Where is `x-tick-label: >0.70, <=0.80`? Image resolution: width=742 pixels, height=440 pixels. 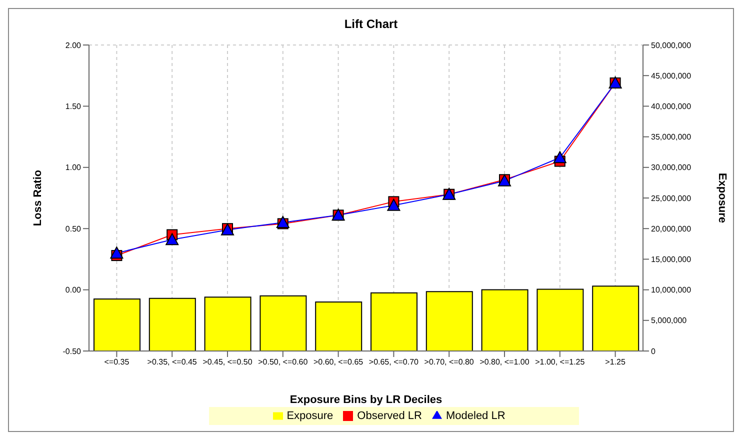
x-tick-label: >0.70, <=0.80 is located at coordinates (449, 362).